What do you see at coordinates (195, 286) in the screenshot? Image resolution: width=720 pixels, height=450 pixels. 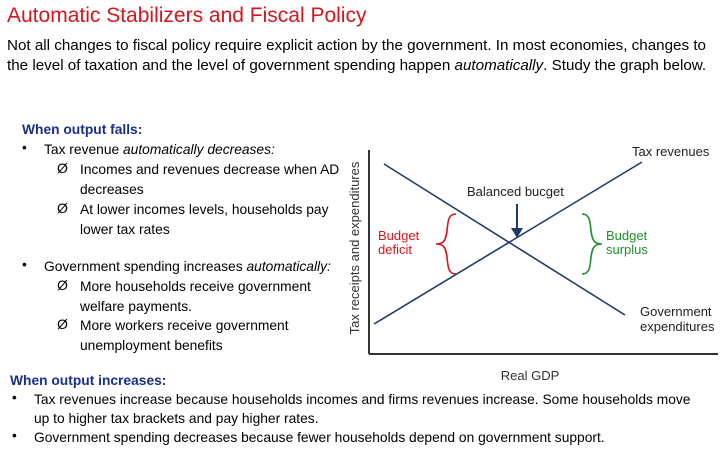 I see `falls-spending-sub1-line1: More households receive government` at bounding box center [195, 286].